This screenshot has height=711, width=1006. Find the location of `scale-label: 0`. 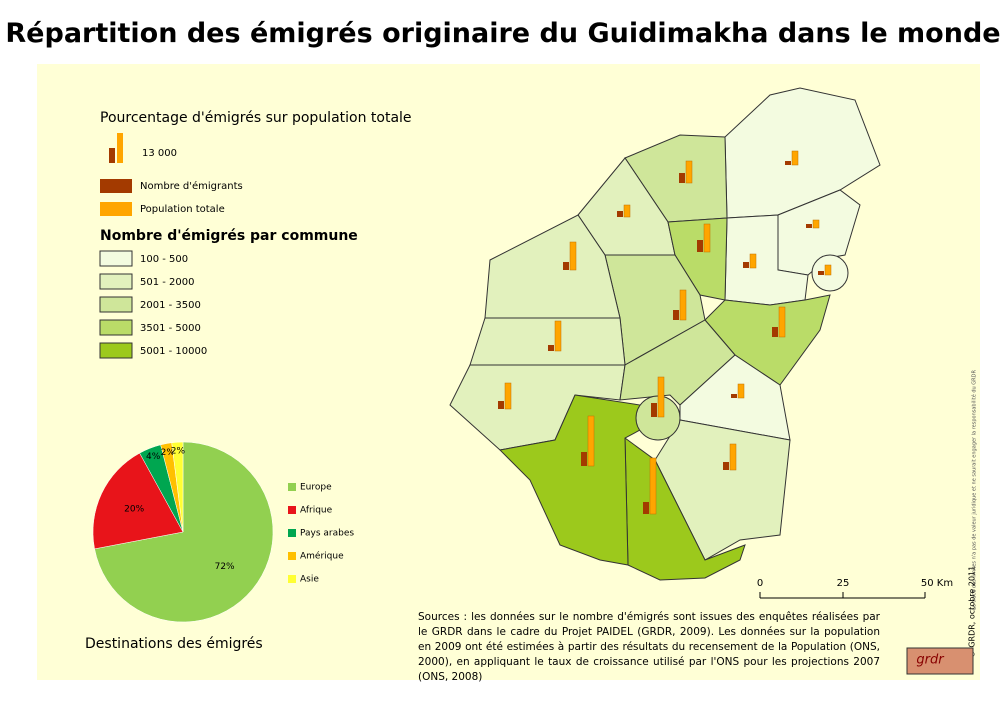

scale-label: 0 is located at coordinates (760, 583).